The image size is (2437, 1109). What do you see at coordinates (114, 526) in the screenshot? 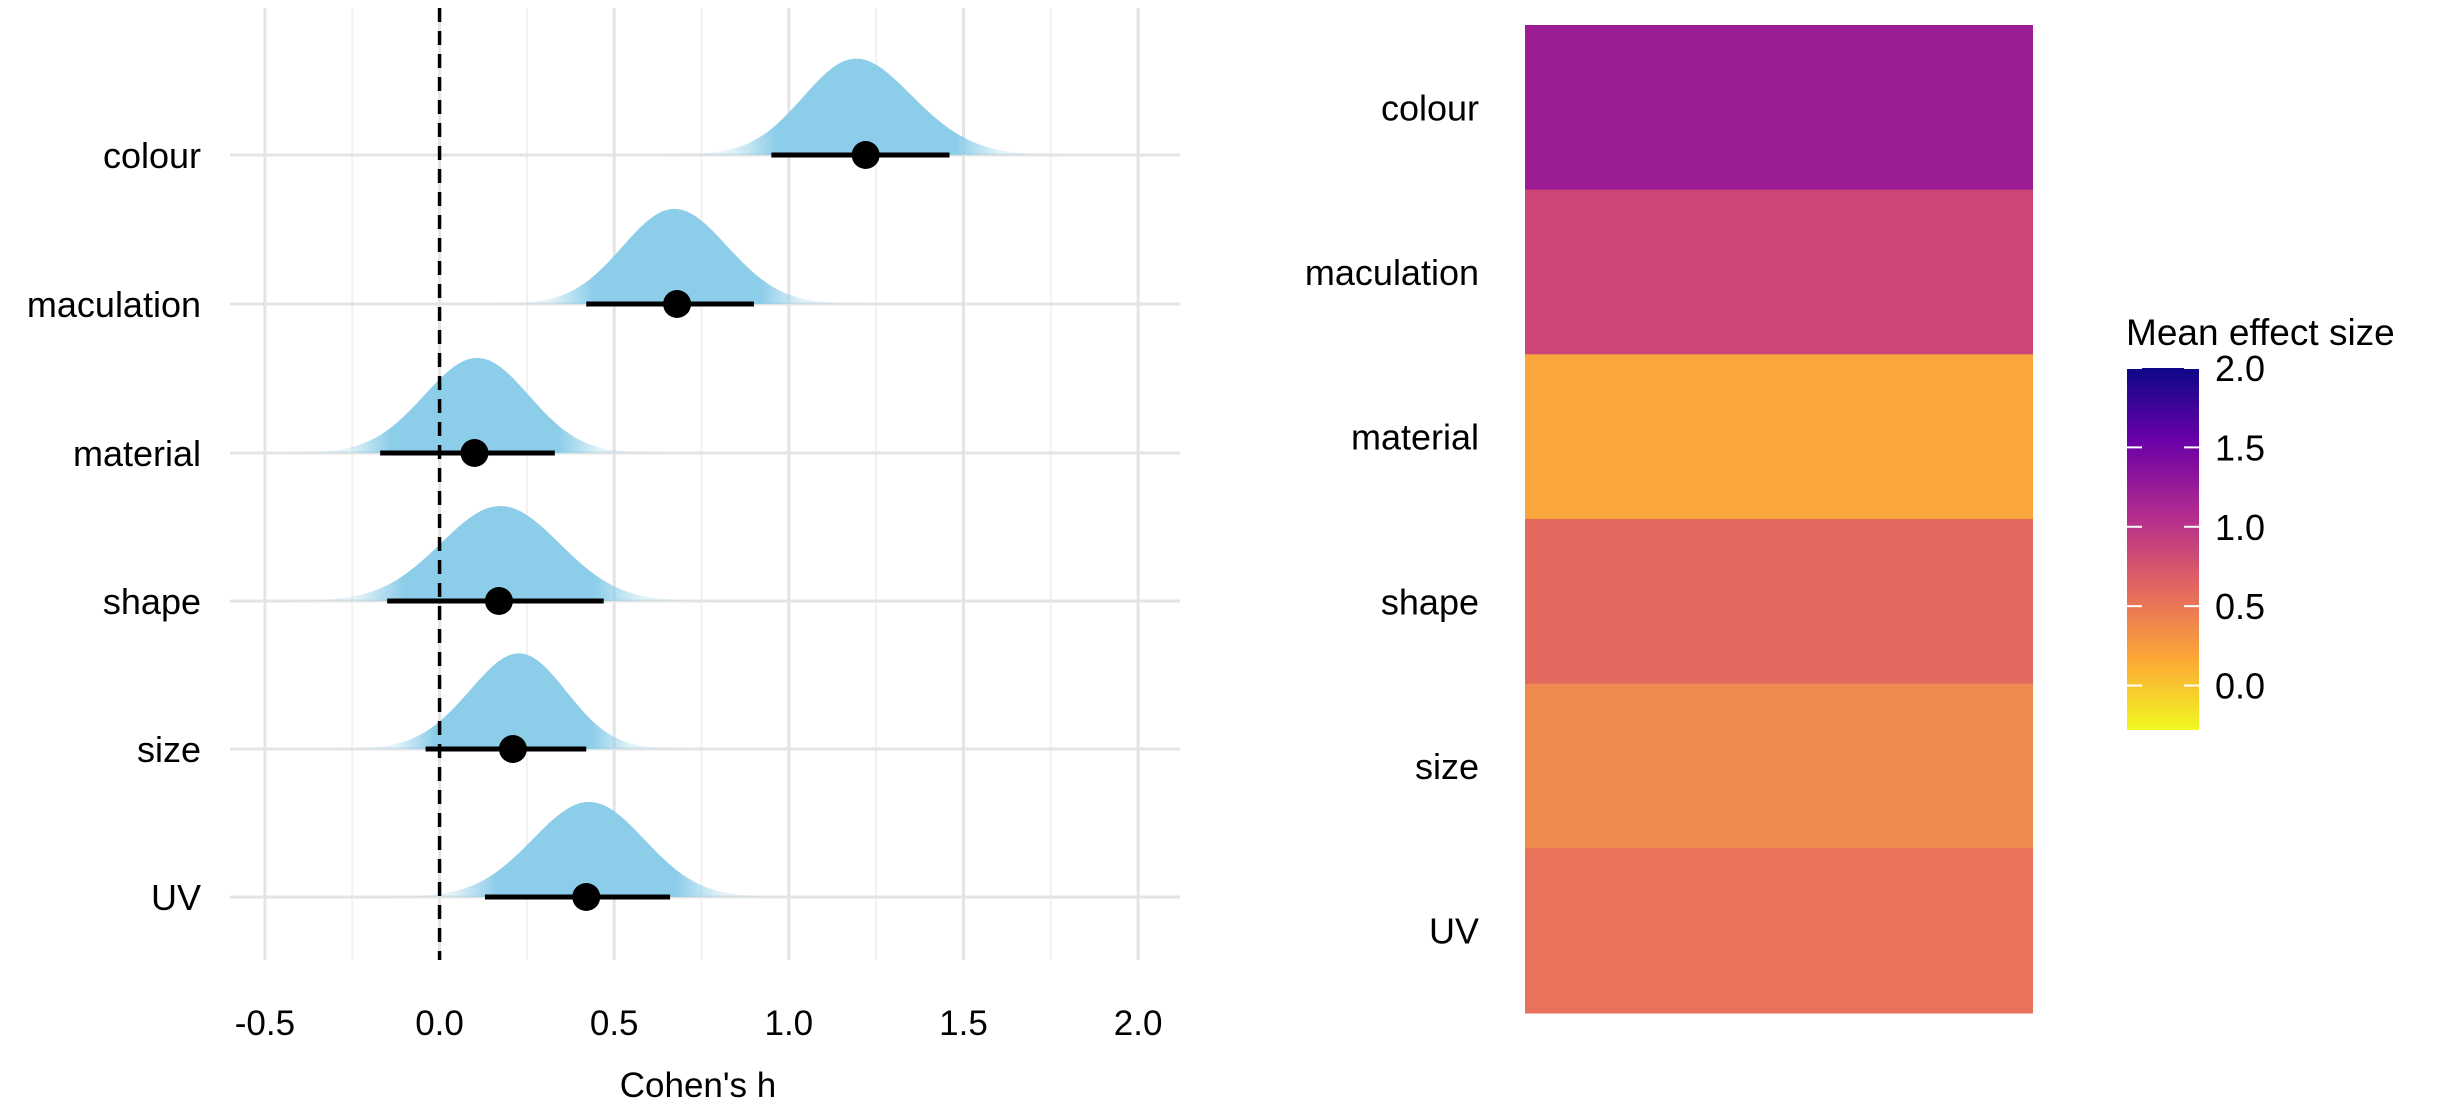
I see `interval-plot-y-labels: colour maculation material shape size UV` at bounding box center [114, 526].